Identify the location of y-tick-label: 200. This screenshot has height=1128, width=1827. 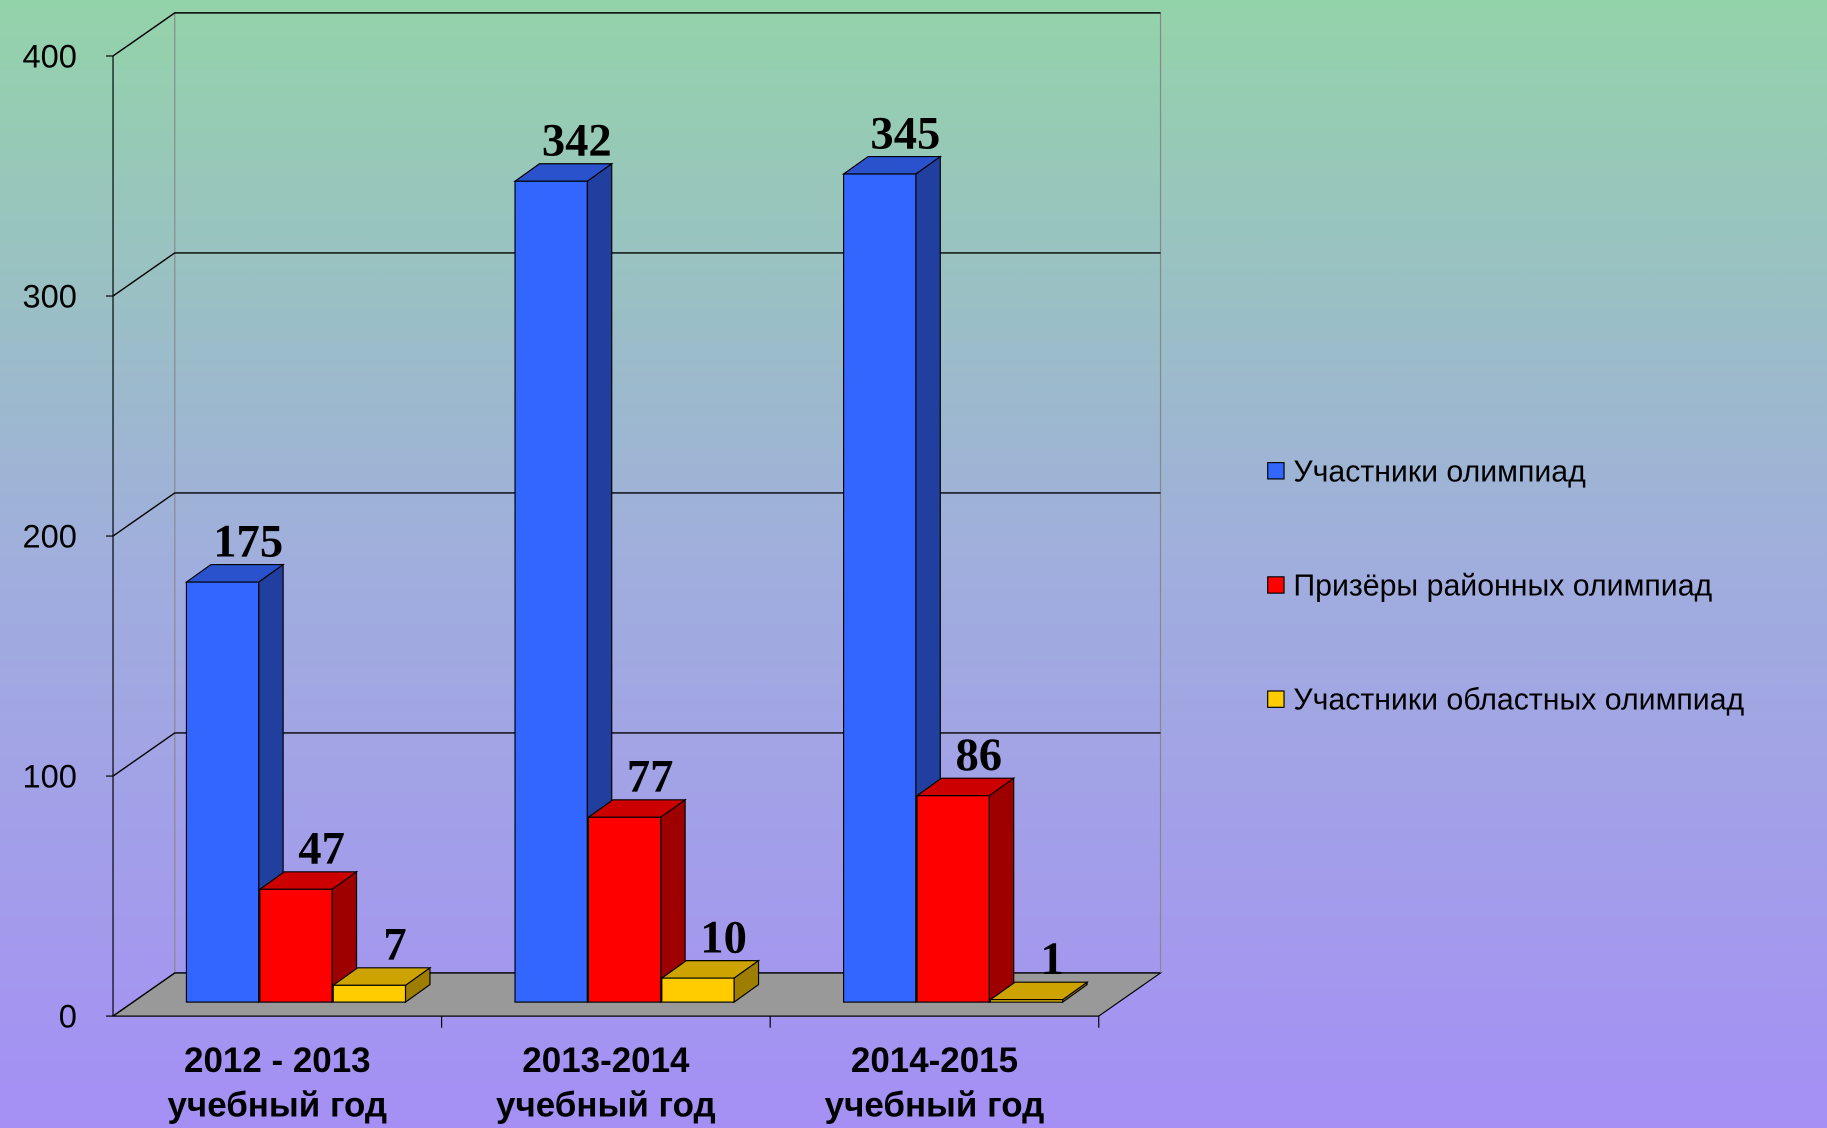
(49, 536).